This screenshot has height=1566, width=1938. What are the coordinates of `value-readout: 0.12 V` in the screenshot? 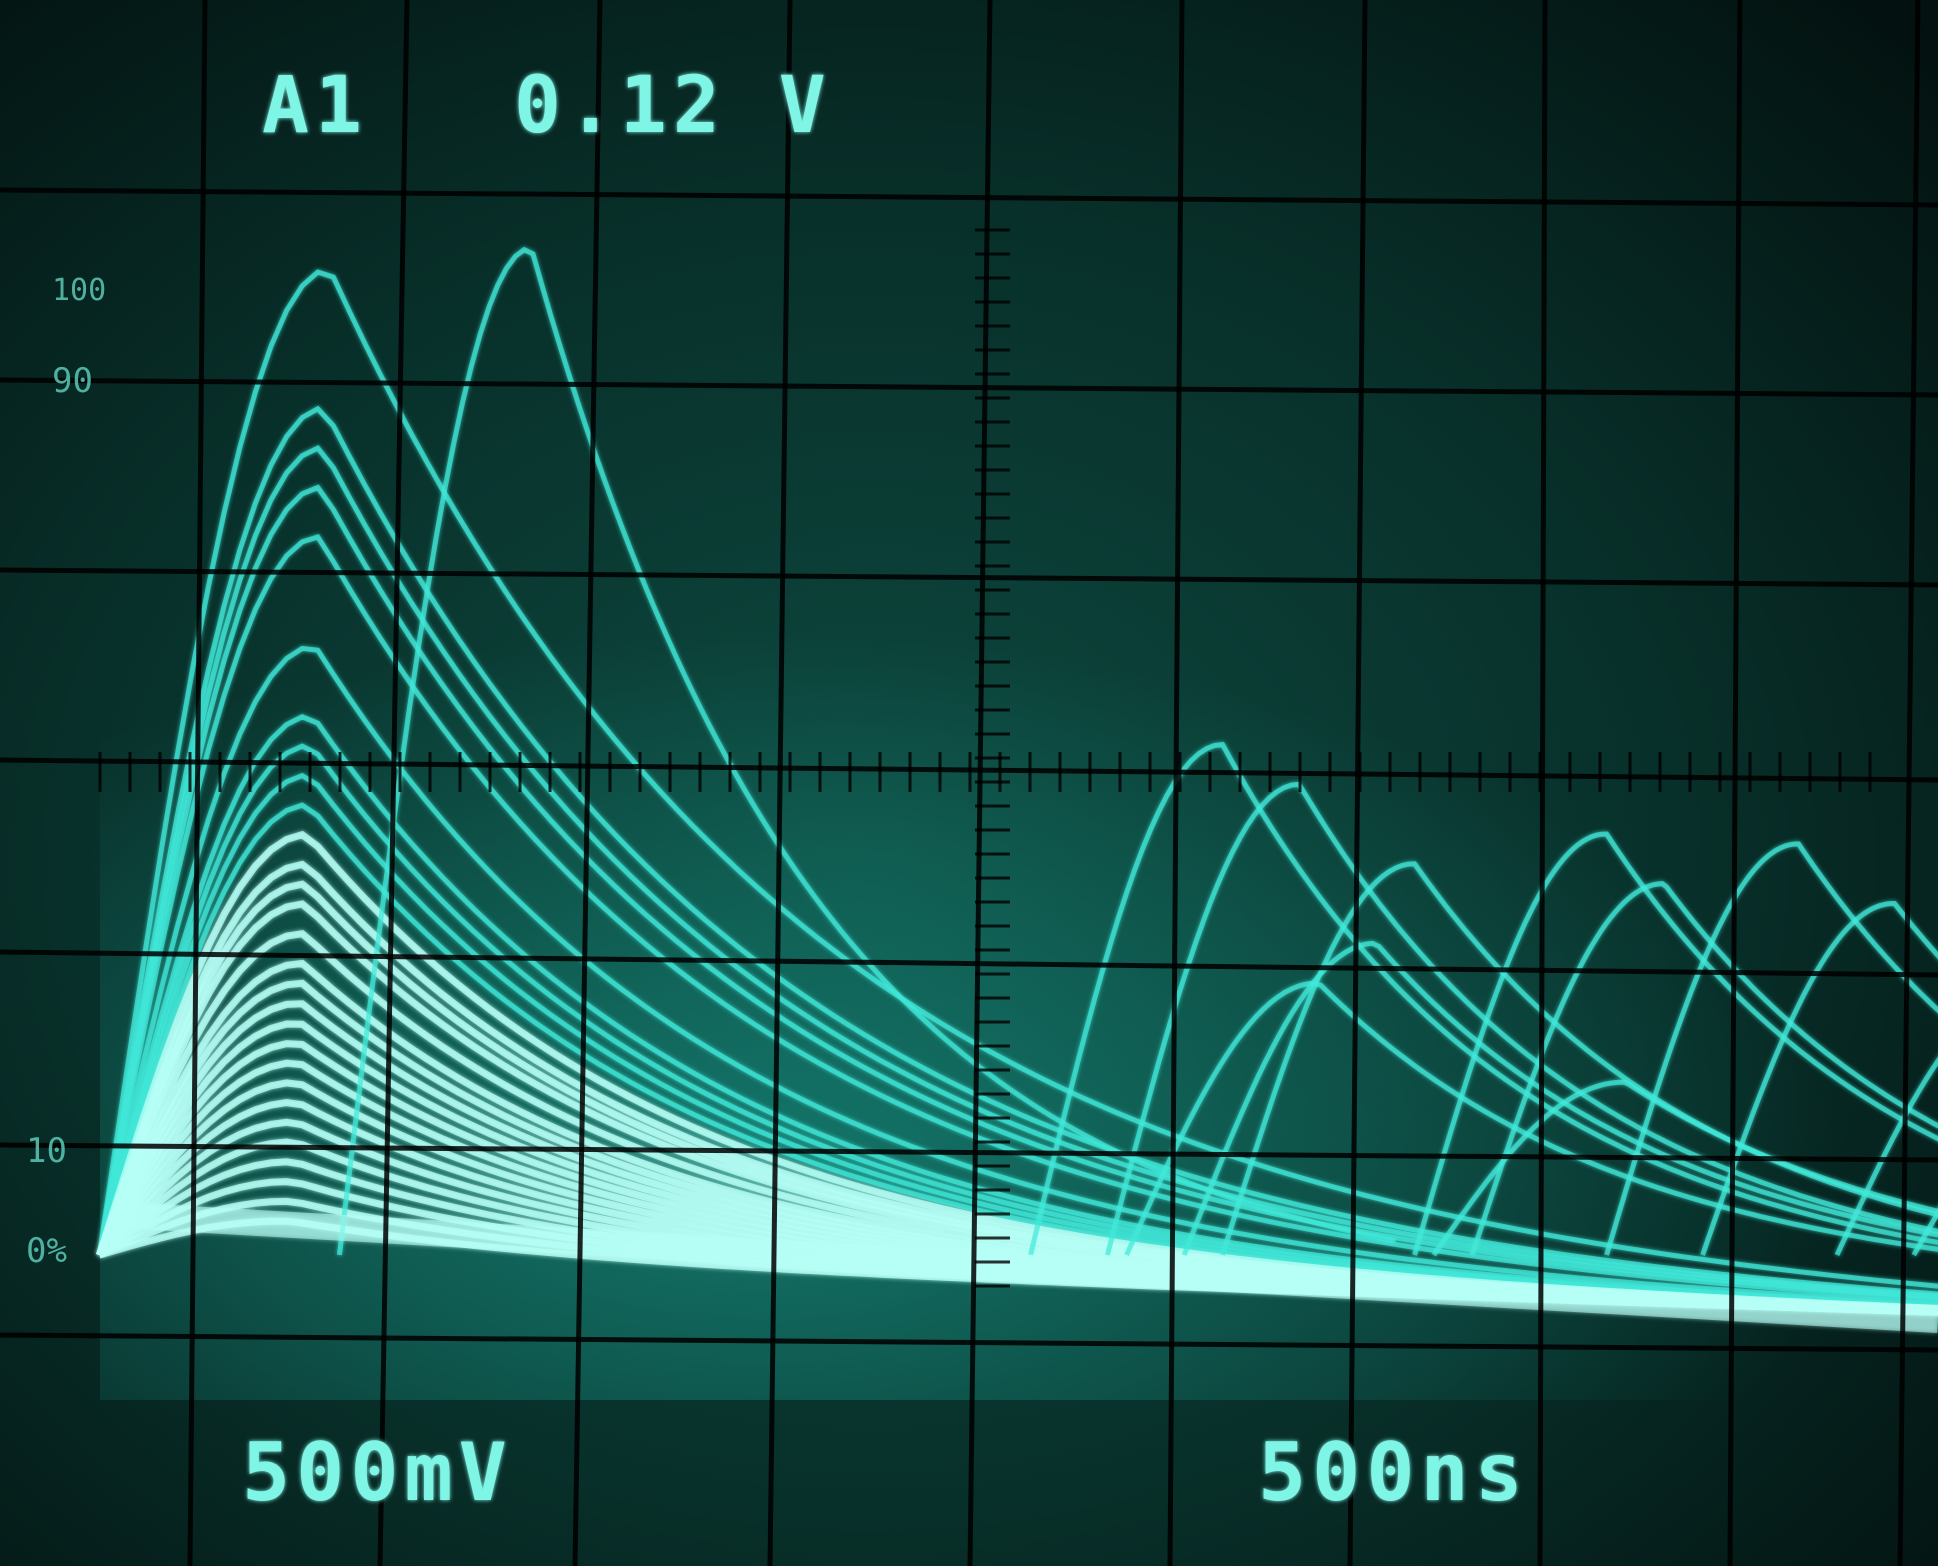 It's located at (673, 106).